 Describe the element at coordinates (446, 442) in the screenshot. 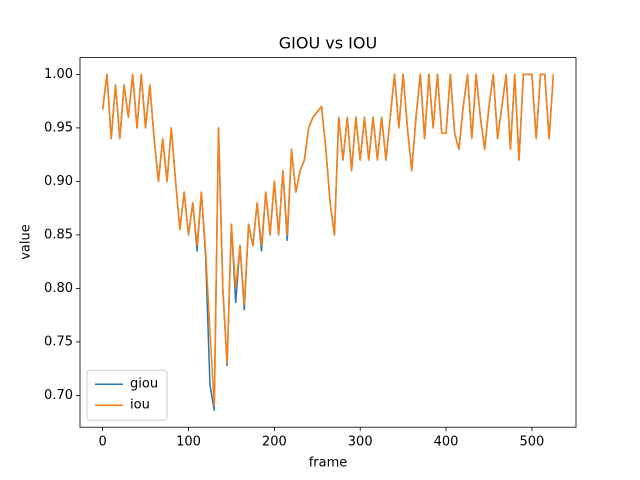

I see `x-tick-label: 400` at that location.